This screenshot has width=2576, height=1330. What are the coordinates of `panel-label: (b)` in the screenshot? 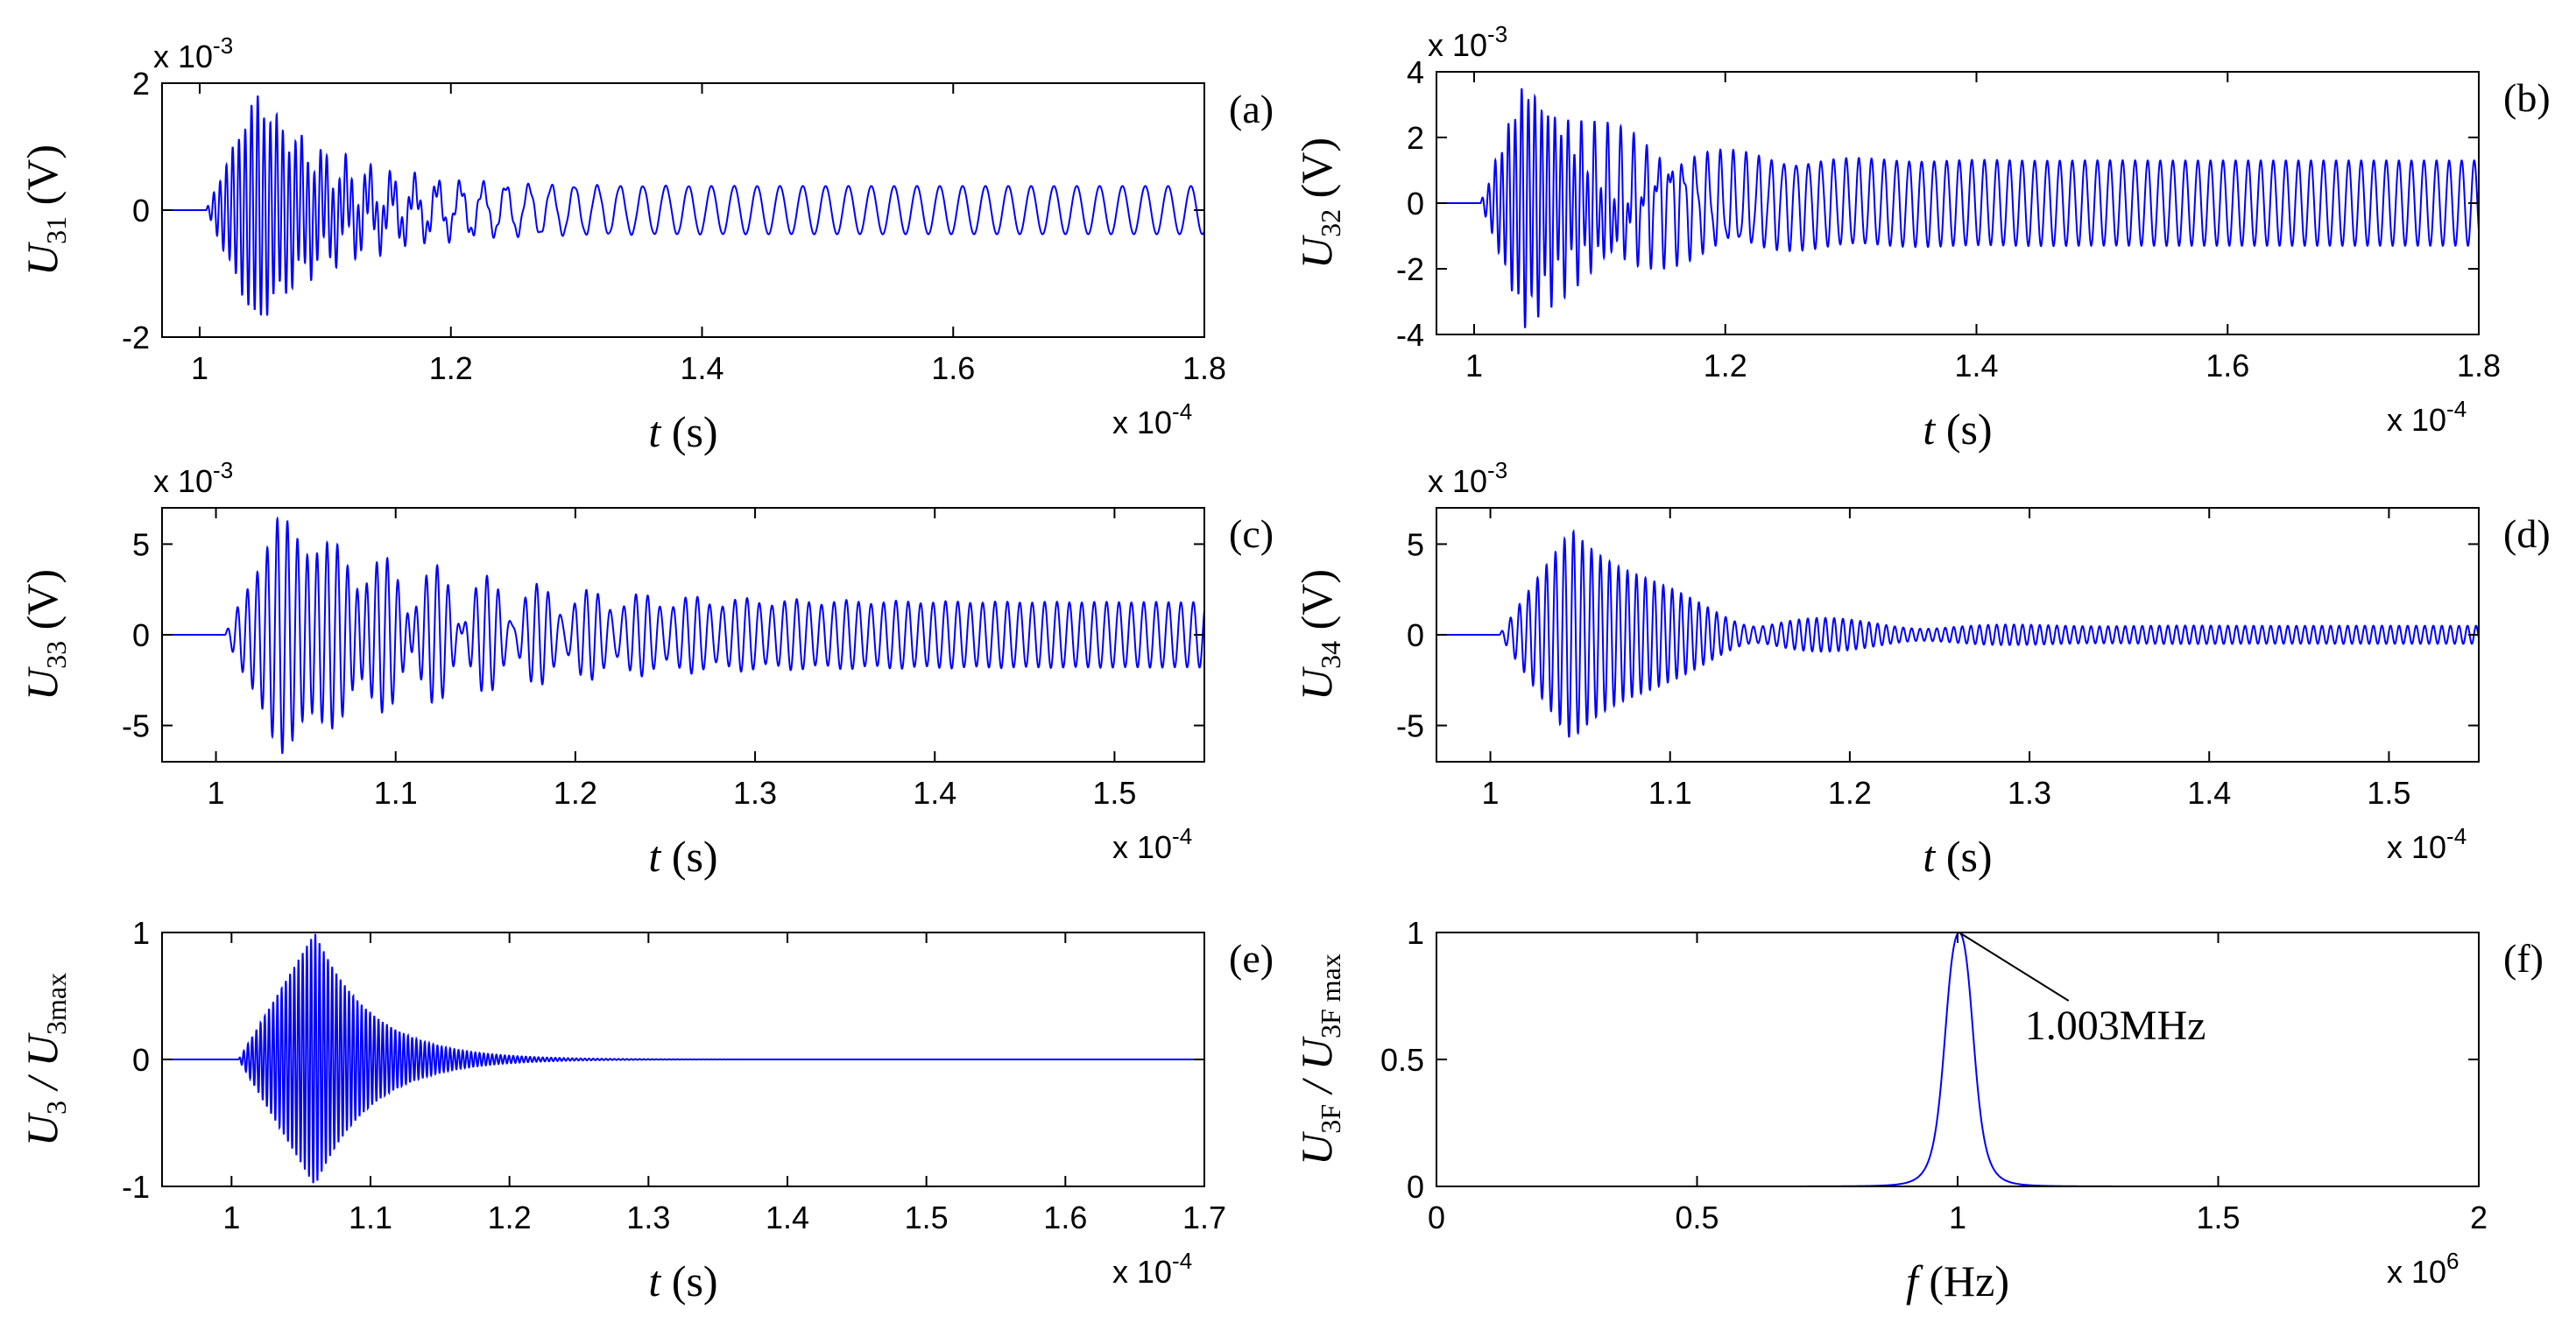 It's located at (2527, 97).